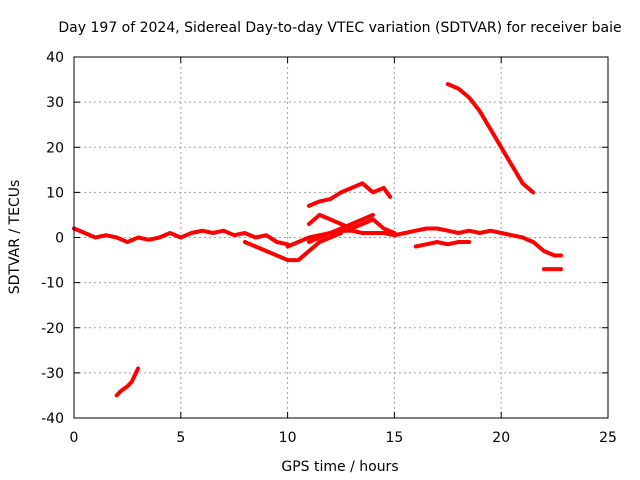  What do you see at coordinates (426, 232) in the screenshot?
I see `series-track-d` at bounding box center [426, 232].